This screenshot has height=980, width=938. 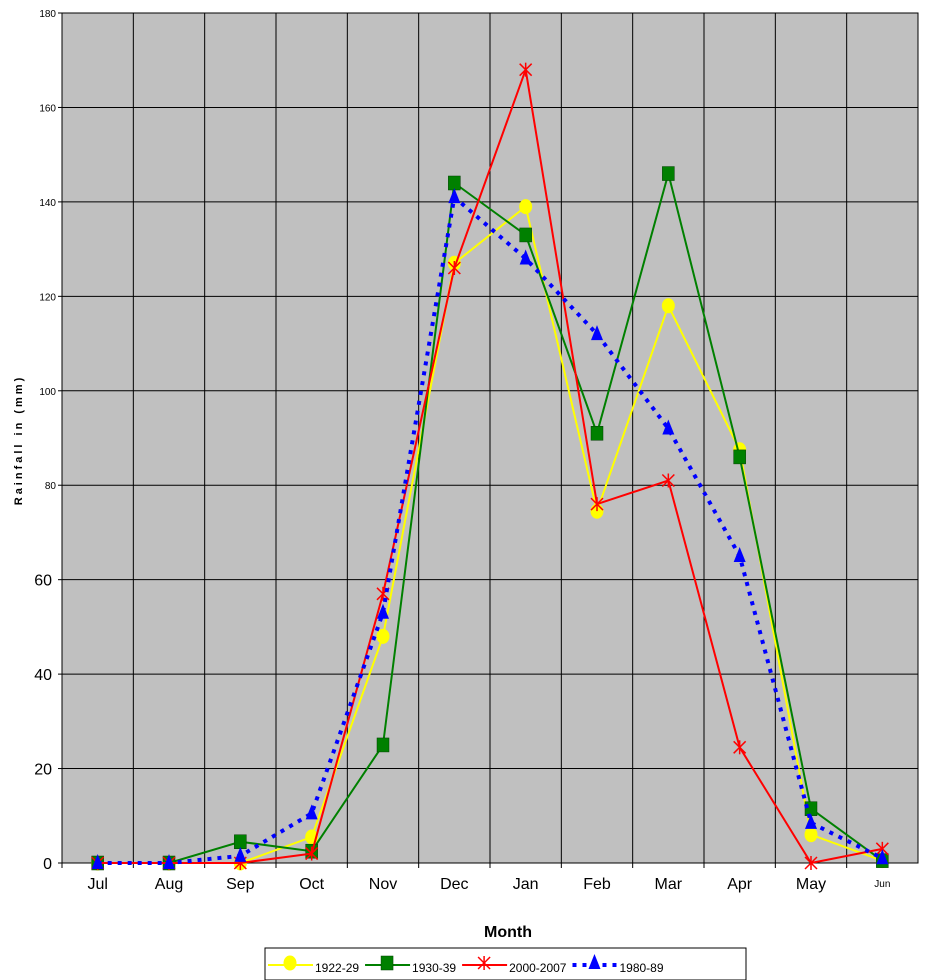 I want to click on y-tick-label: 80, so click(x=51, y=486).